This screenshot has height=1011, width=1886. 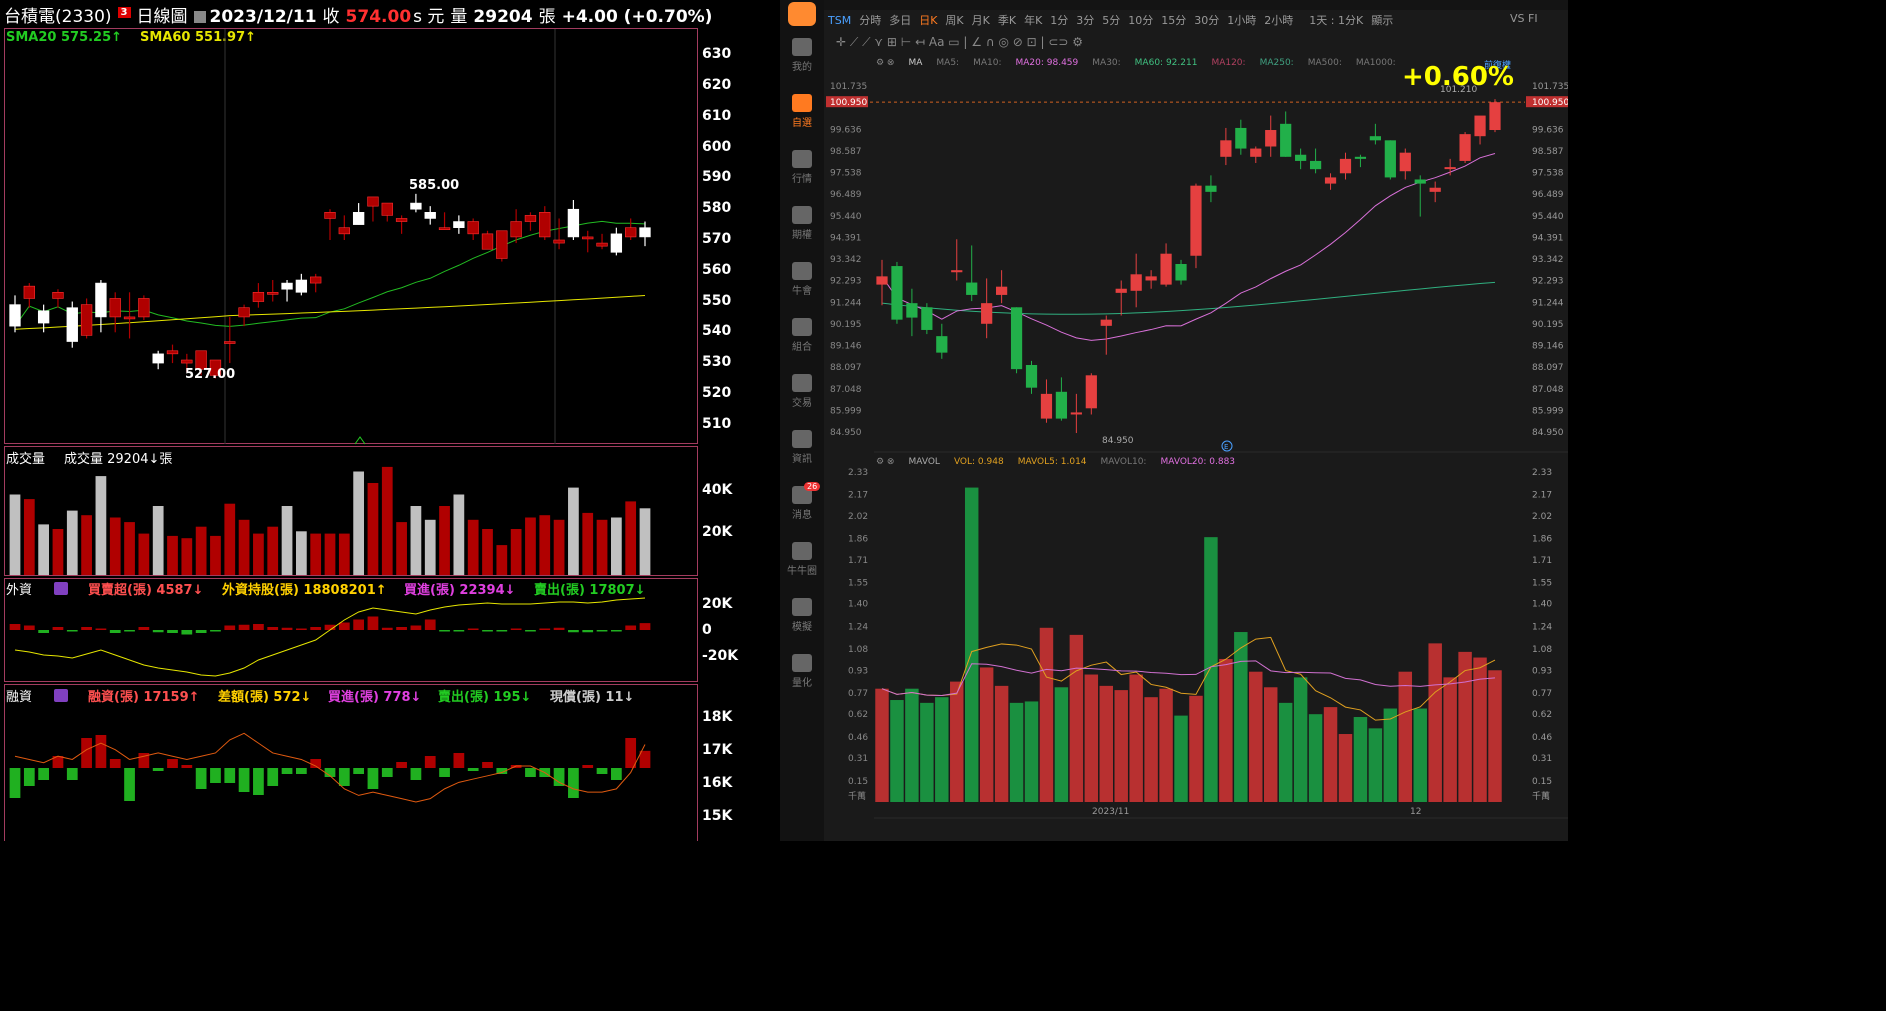 I want to click on ma-item: MA30:, so click(x=1106, y=63).